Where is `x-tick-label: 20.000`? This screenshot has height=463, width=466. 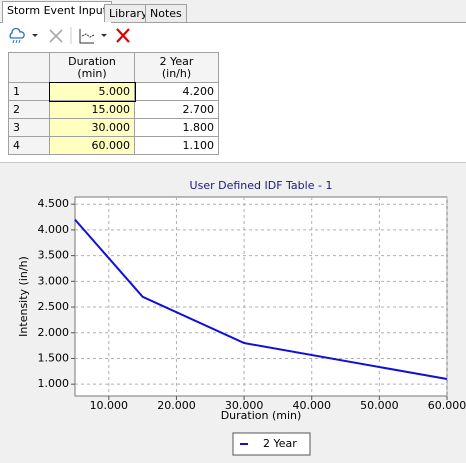
x-tick-label: 20.000 is located at coordinates (176, 405).